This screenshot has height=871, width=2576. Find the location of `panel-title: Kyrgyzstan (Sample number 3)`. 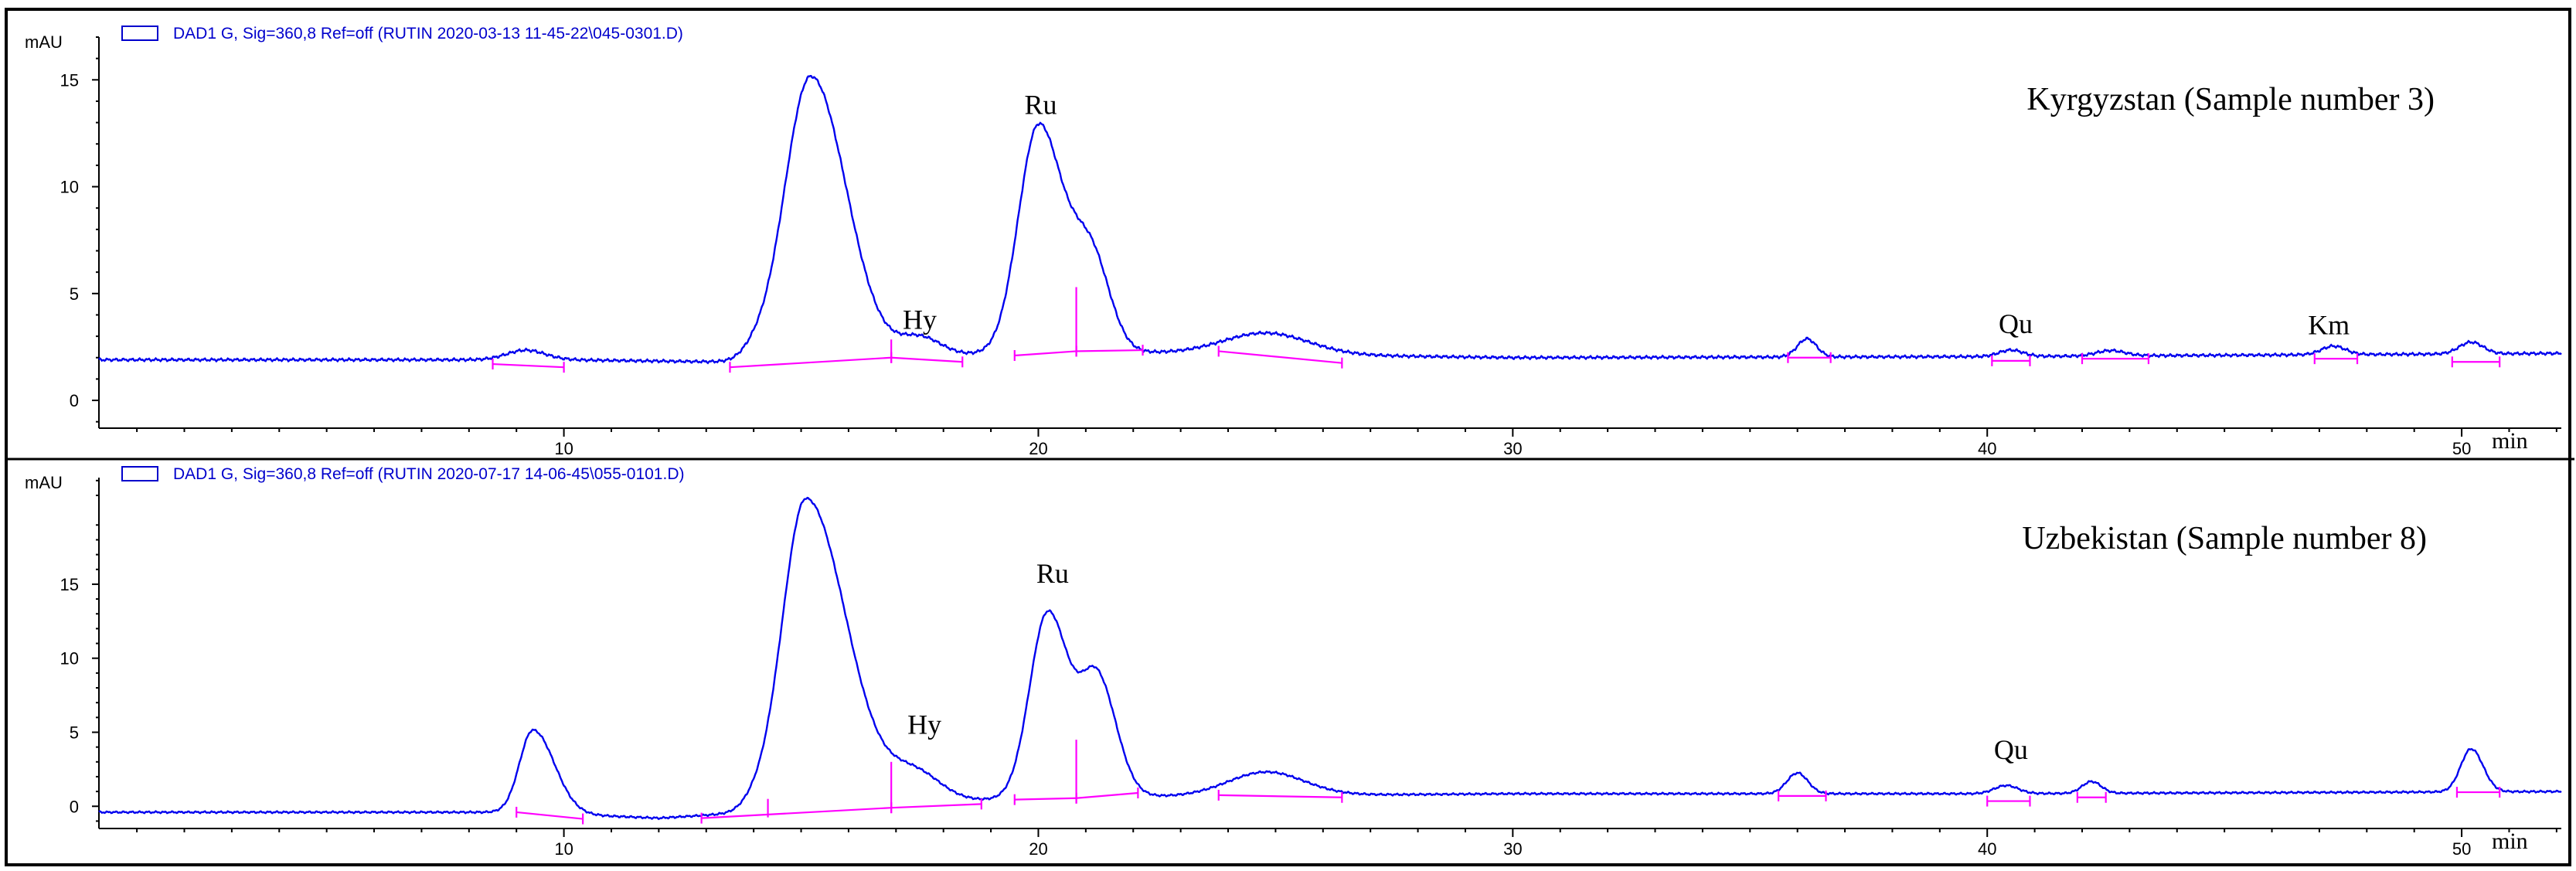

panel-title: Kyrgyzstan (Sample number 3) is located at coordinates (2230, 100).